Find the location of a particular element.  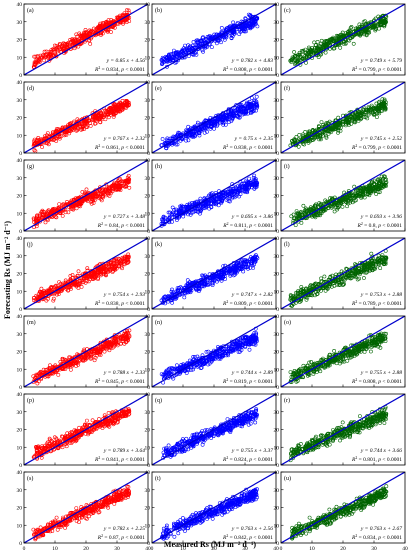

regression-equation: y = 0.75 x + 2.35 is located at coordinates (254, 139).